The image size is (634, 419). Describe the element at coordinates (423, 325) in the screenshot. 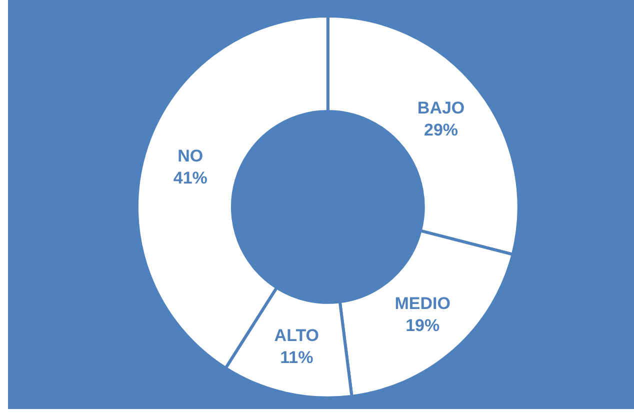

I see `data-label: 19%` at that location.